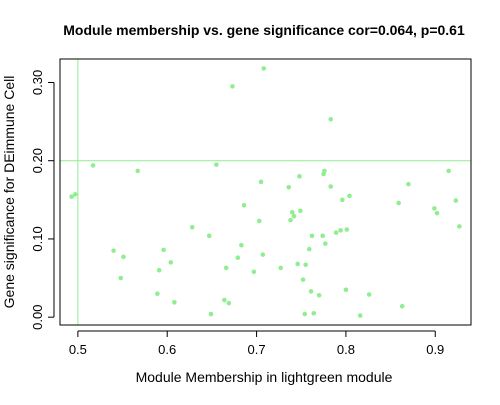 The image size is (500, 405). I want to click on x-axis: 0.5 0.6 0.7 0.8 0.9, so click(256, 343).